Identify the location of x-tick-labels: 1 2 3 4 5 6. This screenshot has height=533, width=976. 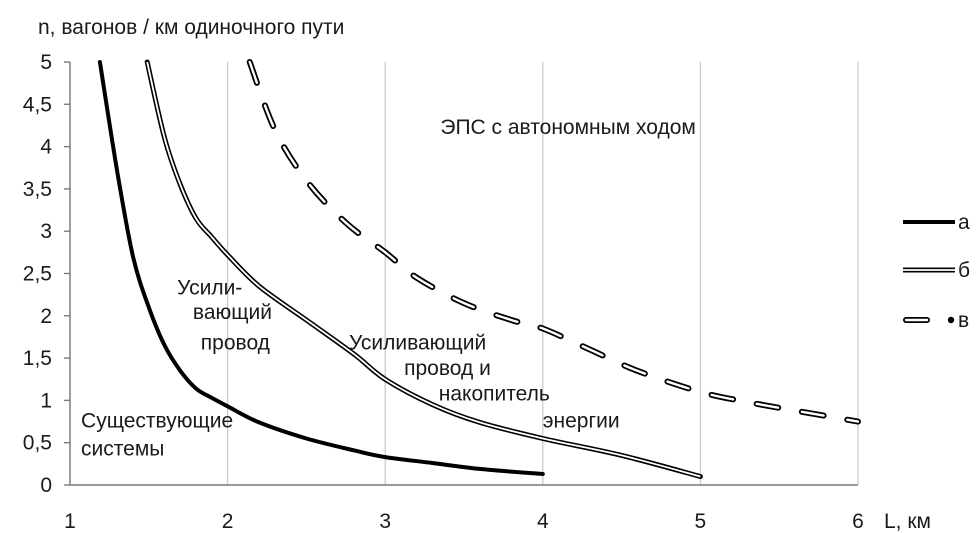
(464, 521).